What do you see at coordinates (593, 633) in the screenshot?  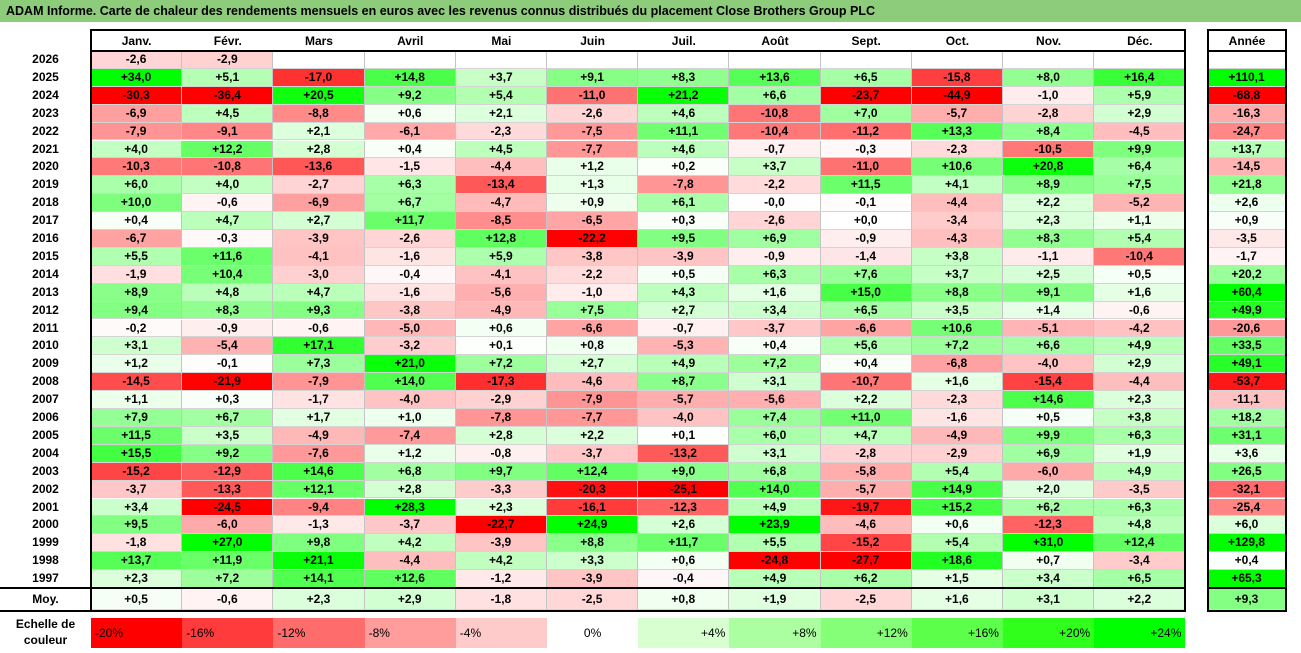 I see `color-scale-swatch: 0%` at bounding box center [593, 633].